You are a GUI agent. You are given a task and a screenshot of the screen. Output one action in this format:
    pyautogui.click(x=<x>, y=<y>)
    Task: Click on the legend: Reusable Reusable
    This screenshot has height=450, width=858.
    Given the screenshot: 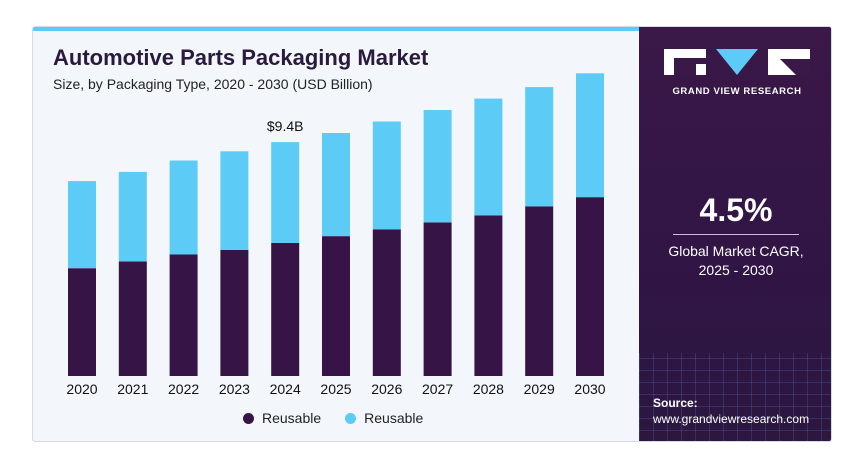 What is the action you would take?
    pyautogui.click(x=333, y=418)
    